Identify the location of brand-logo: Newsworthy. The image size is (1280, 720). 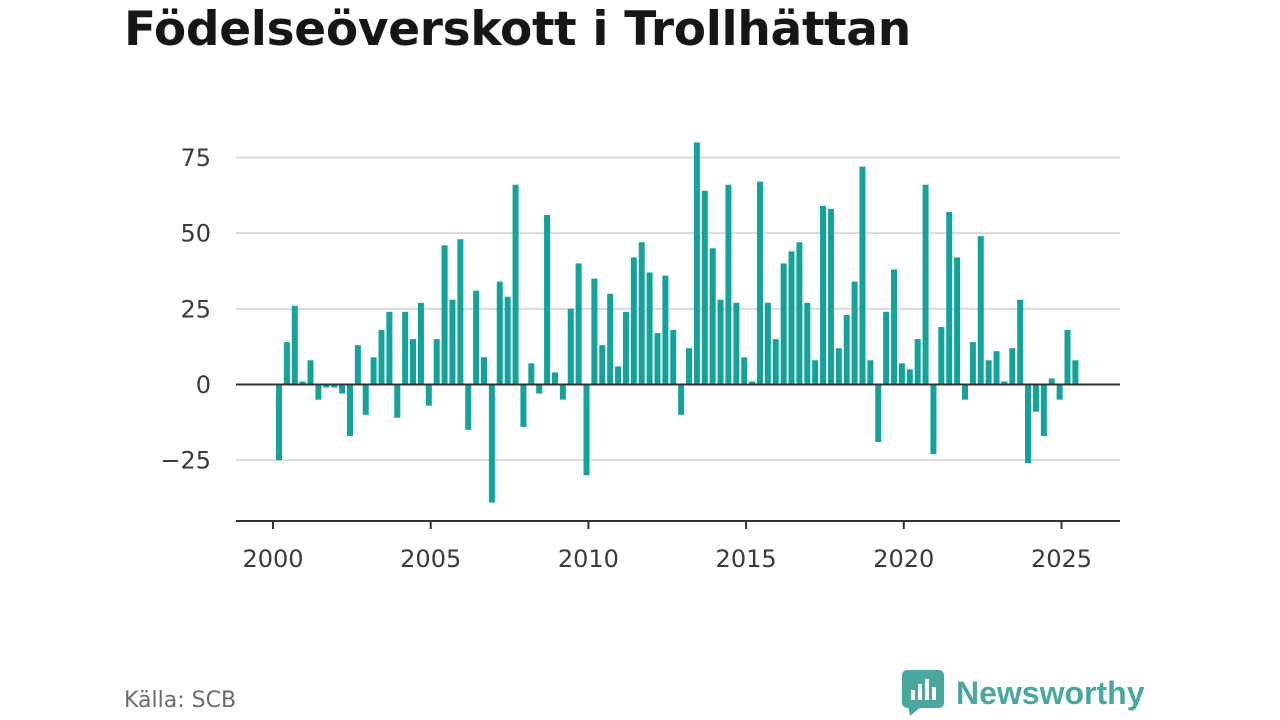
(1023, 693).